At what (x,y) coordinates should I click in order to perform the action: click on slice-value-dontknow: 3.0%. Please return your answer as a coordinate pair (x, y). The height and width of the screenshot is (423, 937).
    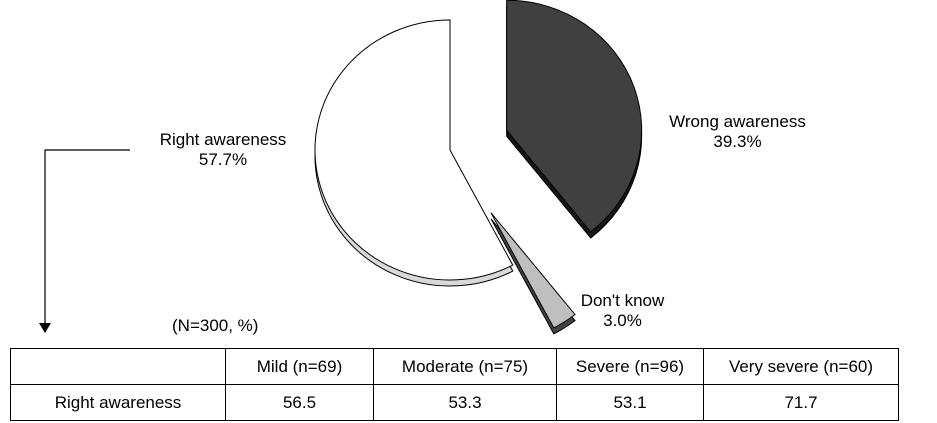
    Looking at the image, I should click on (622, 320).